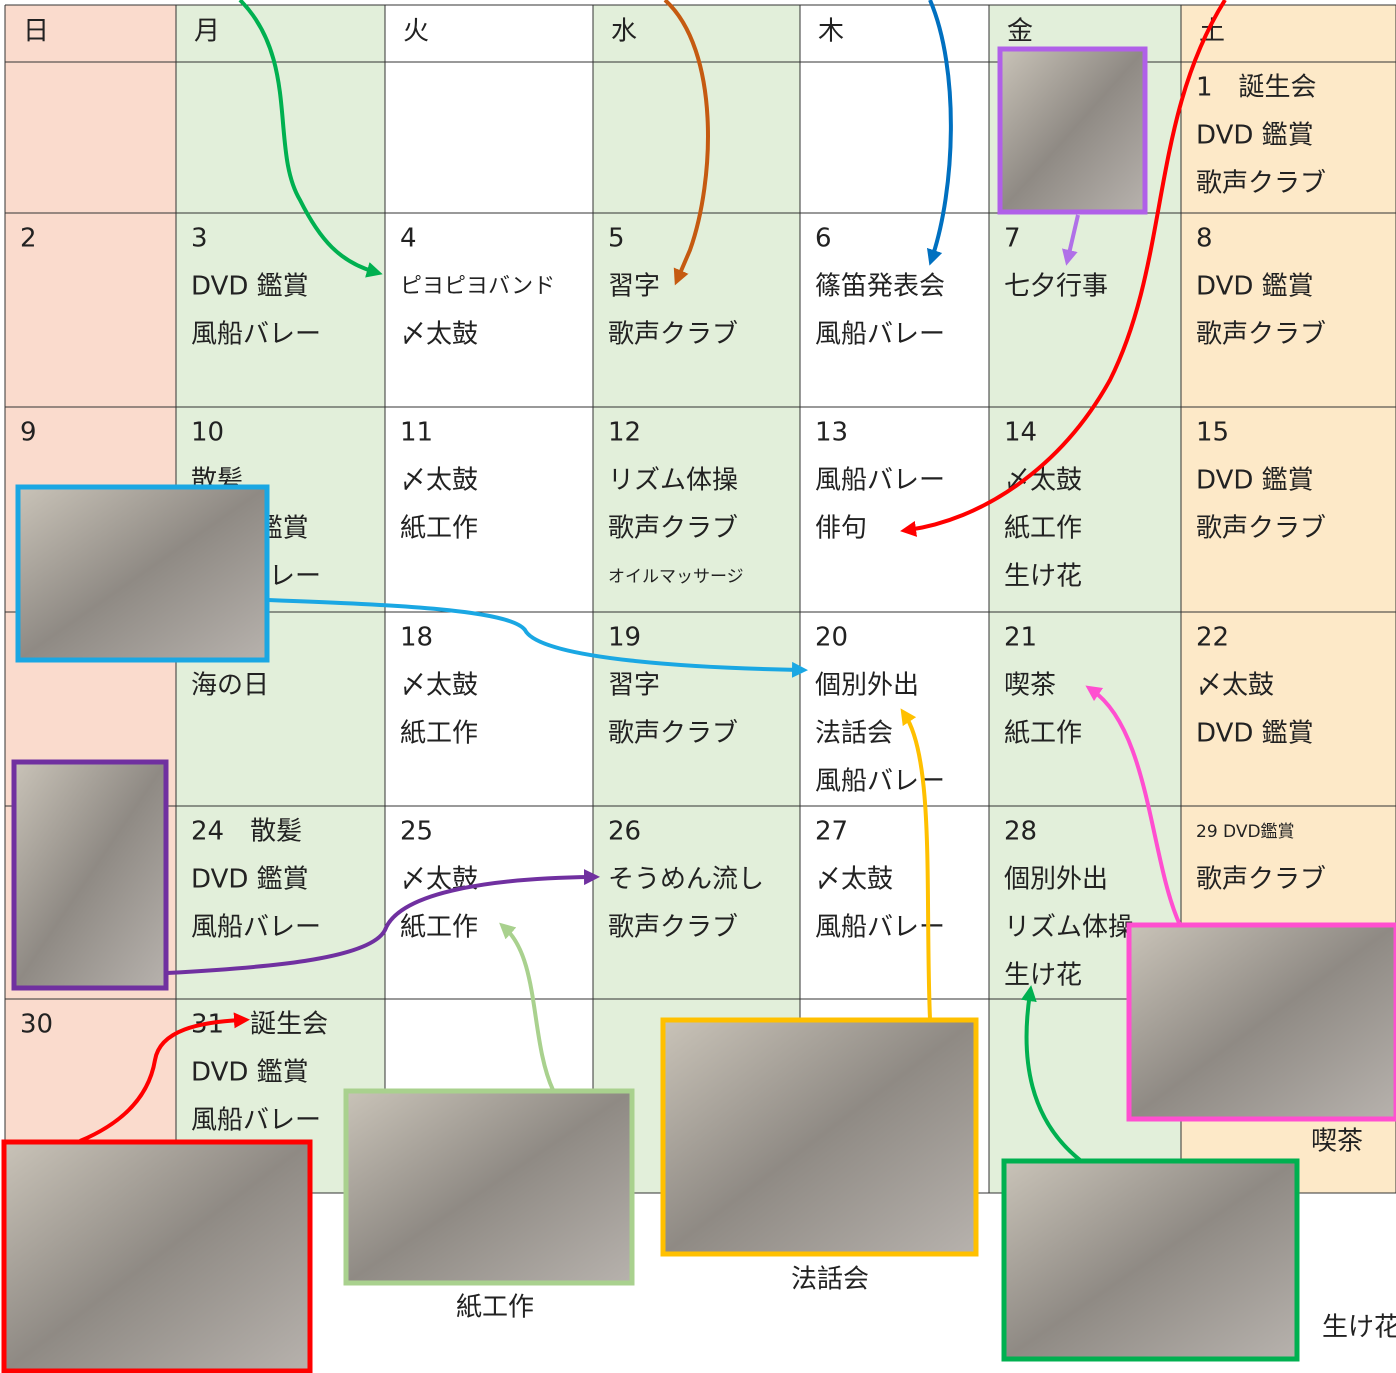 The image size is (1396, 1373). What do you see at coordinates (1245, 832) in the screenshot?
I see `cell-day: 29 DVD鑑賞` at bounding box center [1245, 832].